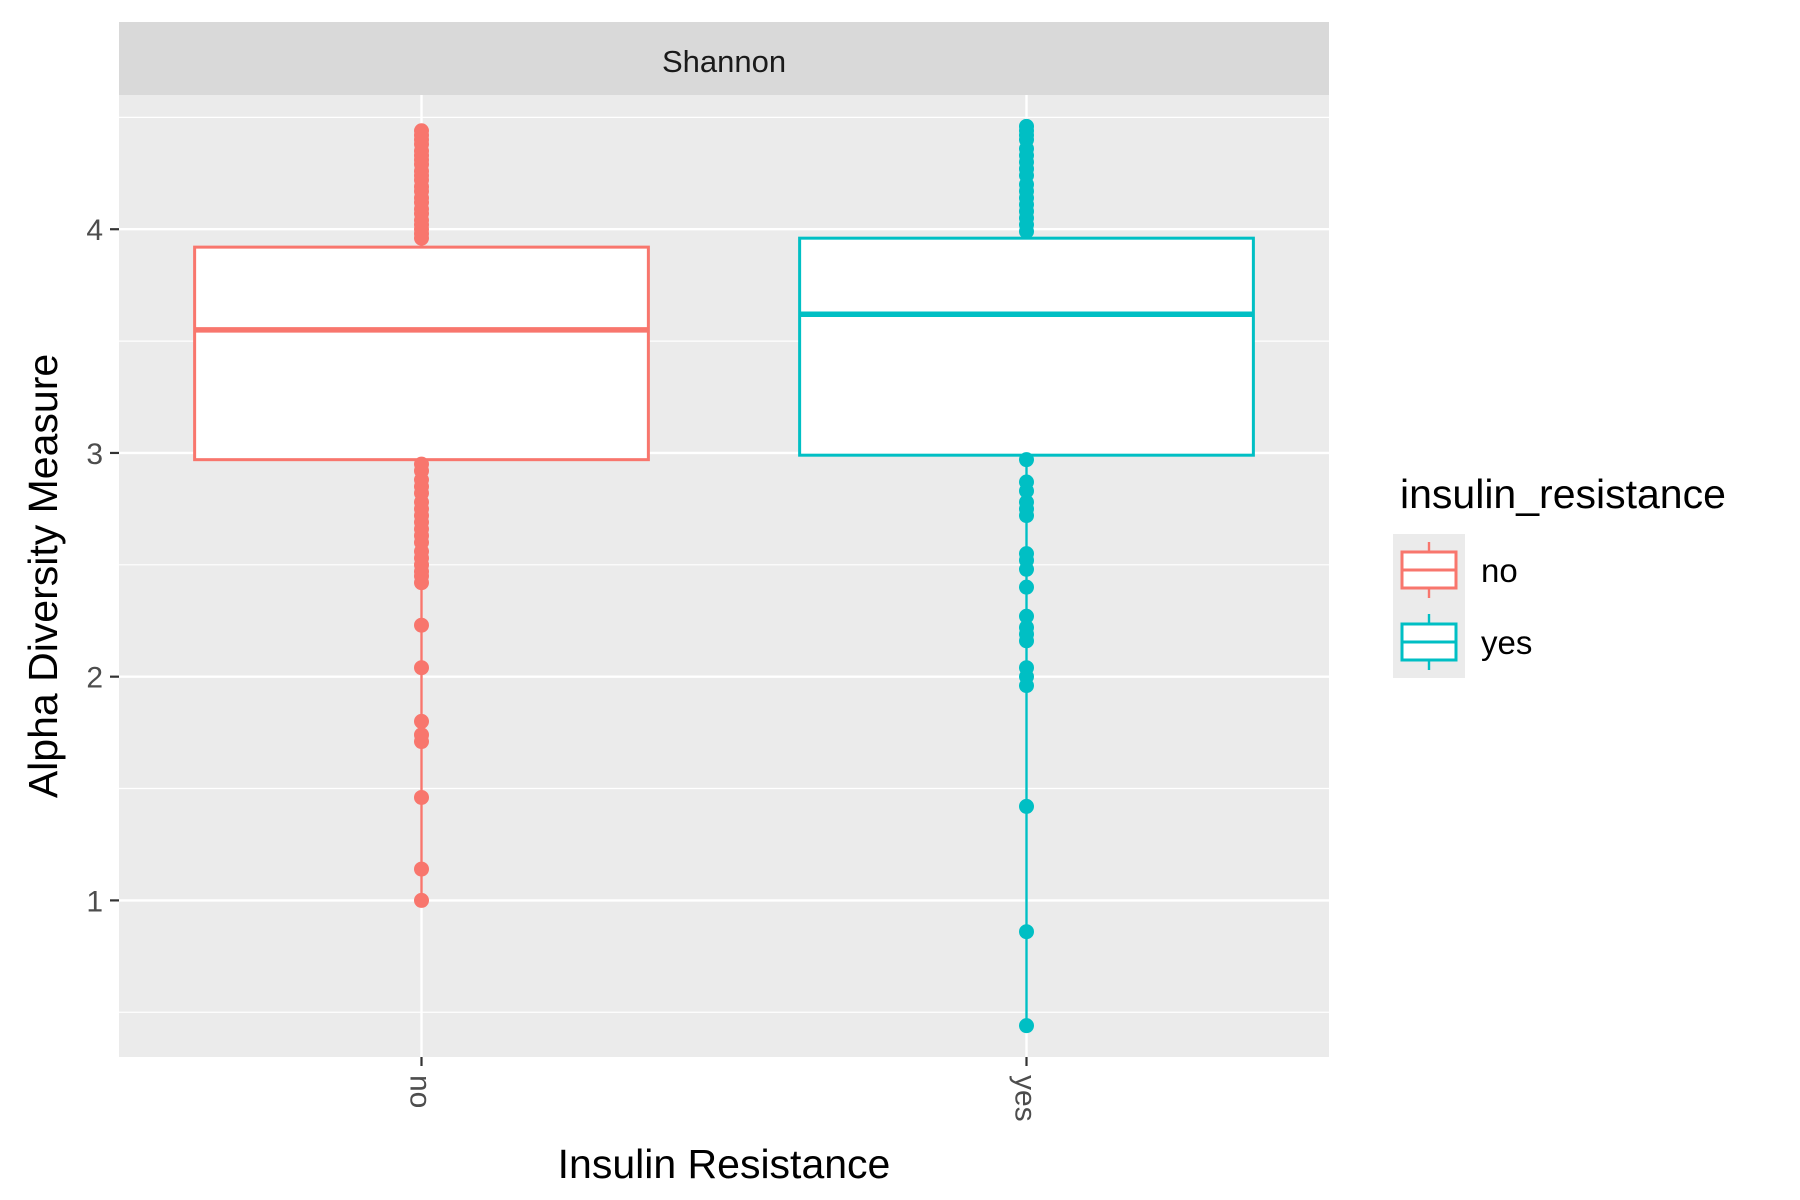  I want to click on legend-label-no: no, so click(1499, 570).